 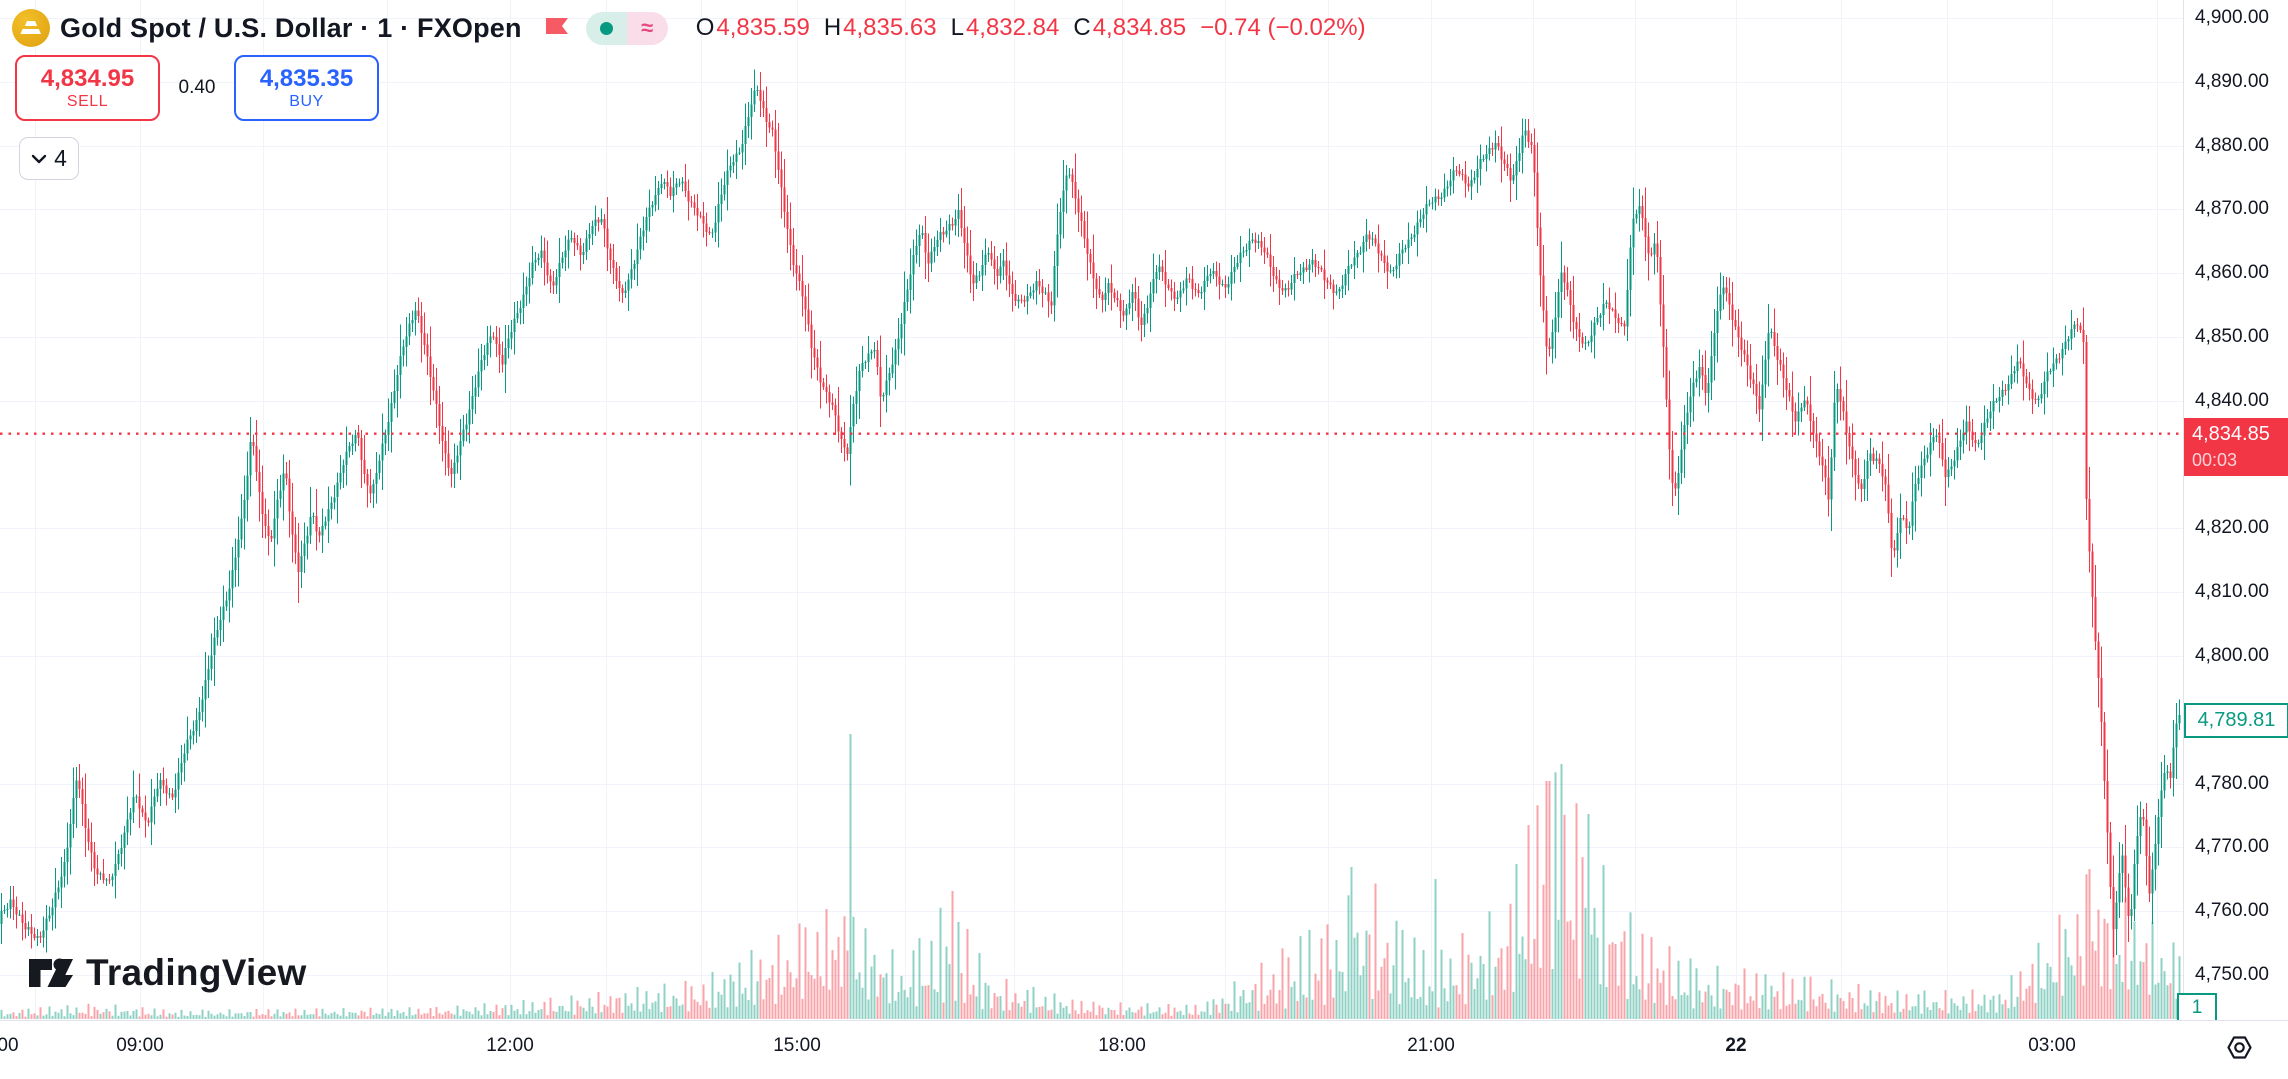 What do you see at coordinates (1283, 27) in the screenshot?
I see `change-value: −0.74 (−0.02%)` at bounding box center [1283, 27].